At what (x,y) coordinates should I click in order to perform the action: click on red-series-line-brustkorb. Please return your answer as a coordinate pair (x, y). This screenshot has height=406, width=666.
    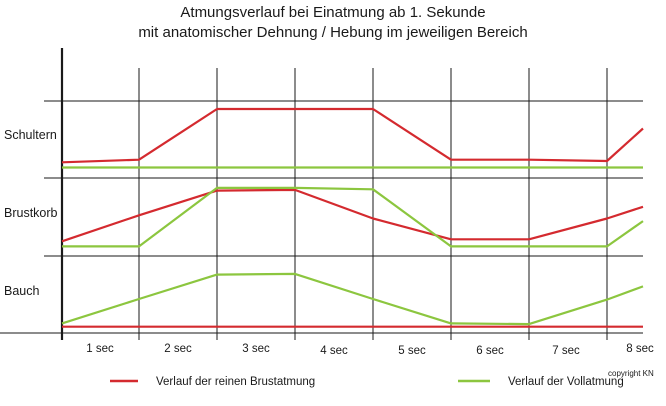
    Looking at the image, I should click on (352, 215).